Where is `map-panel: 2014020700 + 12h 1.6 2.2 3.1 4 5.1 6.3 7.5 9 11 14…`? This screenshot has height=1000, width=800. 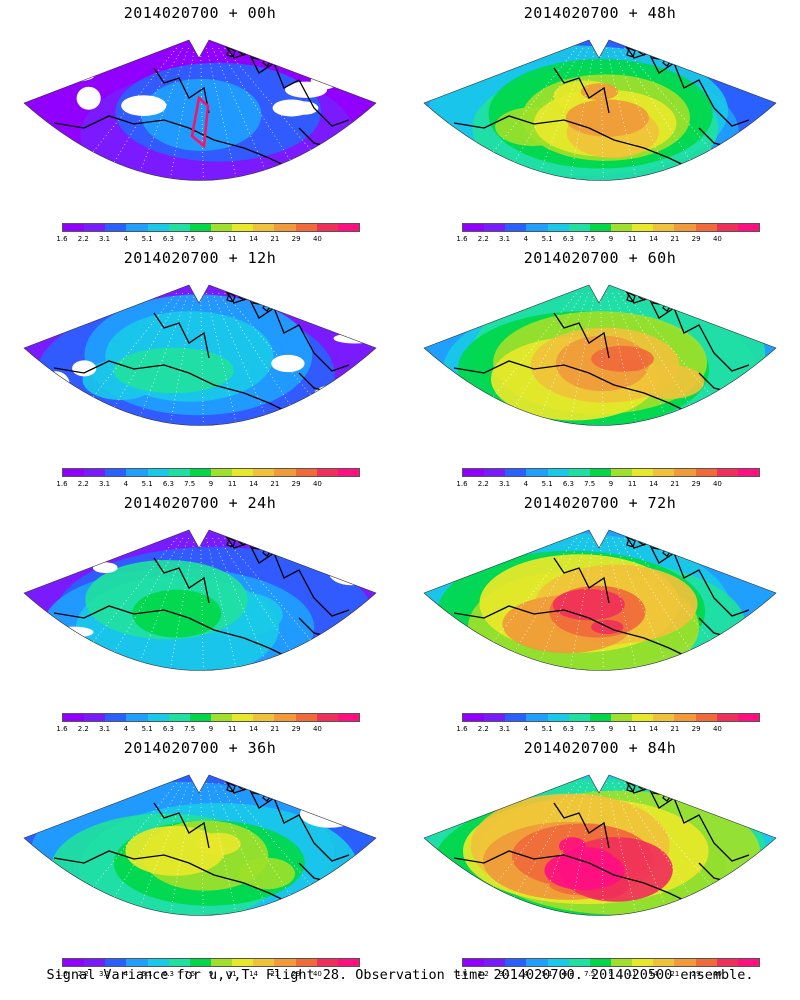 map-panel: 2014020700 + 12h 1.6 2.2 3.1 4 5.1 6.3 7.5 9 11 14… is located at coordinates (200, 367).